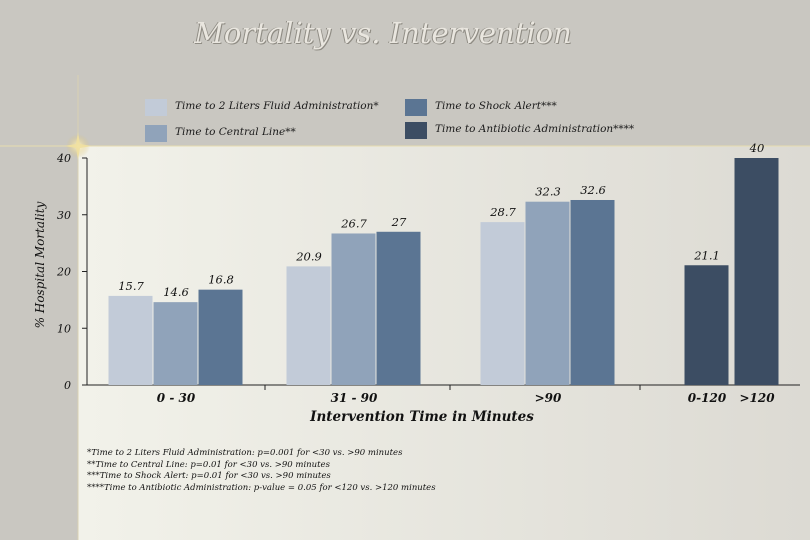 The image size is (810, 540). What do you see at coordinates (40, 264) in the screenshot?
I see `y-axis-title: % Hospital Mortality` at bounding box center [40, 264].